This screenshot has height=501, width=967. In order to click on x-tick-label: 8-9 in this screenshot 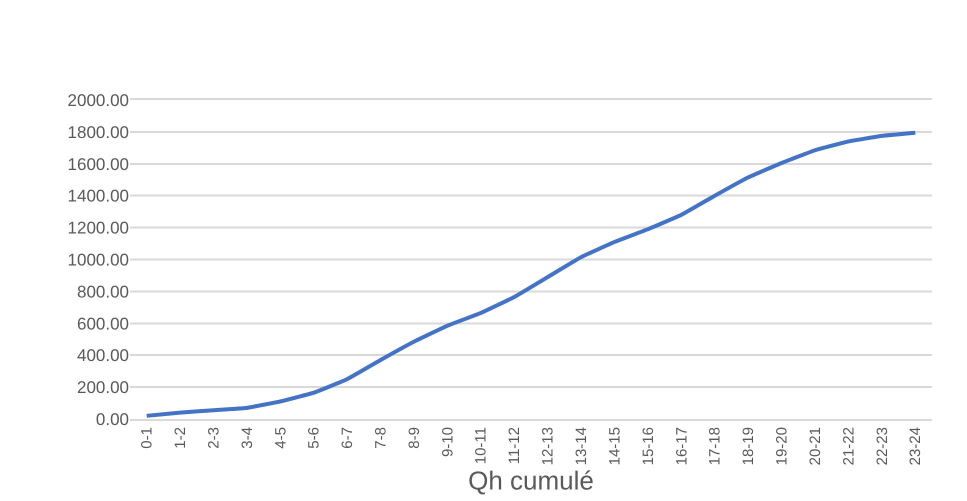, I will do `click(414, 438)`.